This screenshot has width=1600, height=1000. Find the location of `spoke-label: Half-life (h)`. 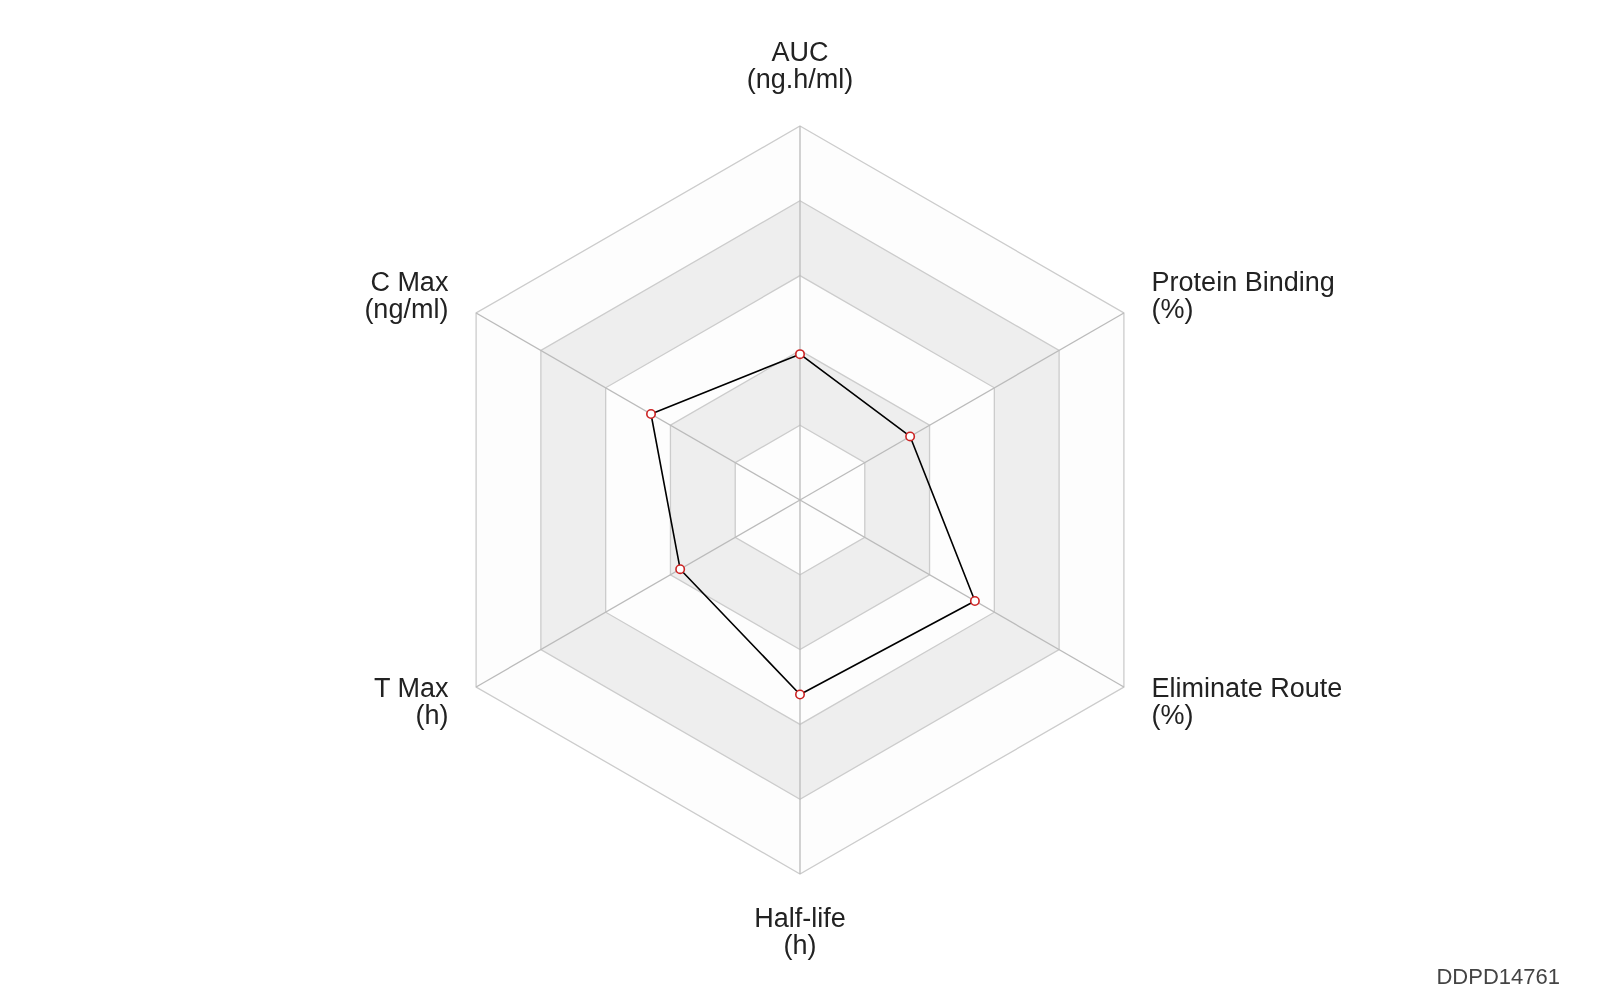

spoke-label: Half-life (h) is located at coordinates (800, 931).